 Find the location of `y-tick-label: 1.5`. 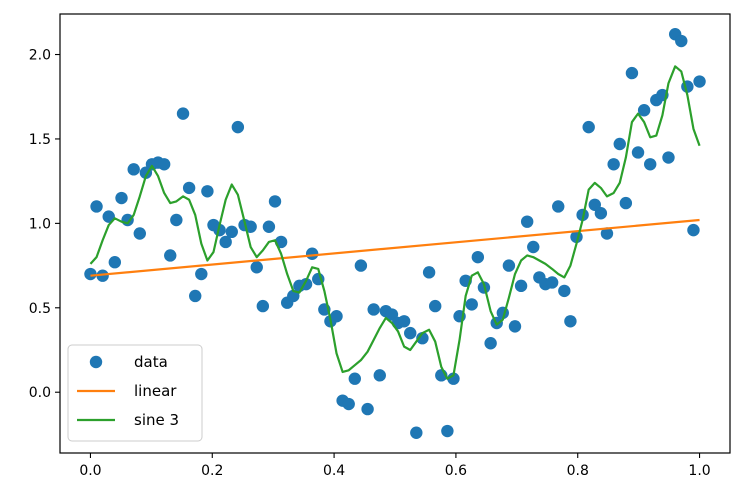

y-tick-label: 1.5 is located at coordinates (40, 140).